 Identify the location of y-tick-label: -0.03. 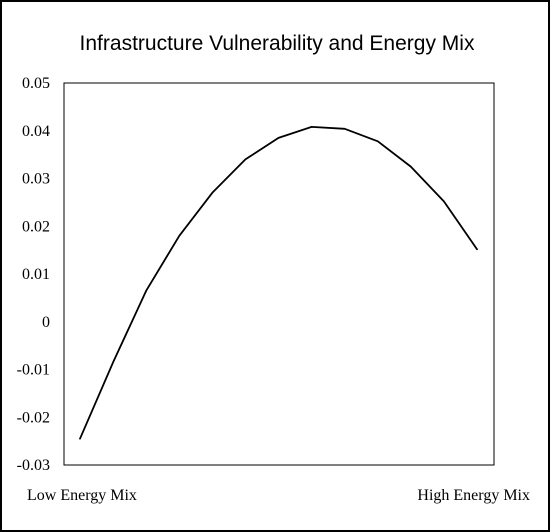
(33, 465).